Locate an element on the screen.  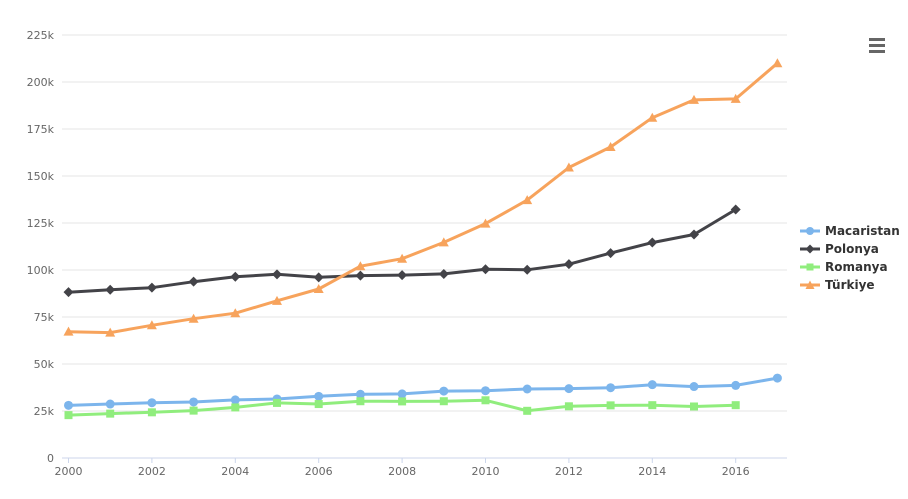
point-romanya-2012 is located at coordinates (568, 406).